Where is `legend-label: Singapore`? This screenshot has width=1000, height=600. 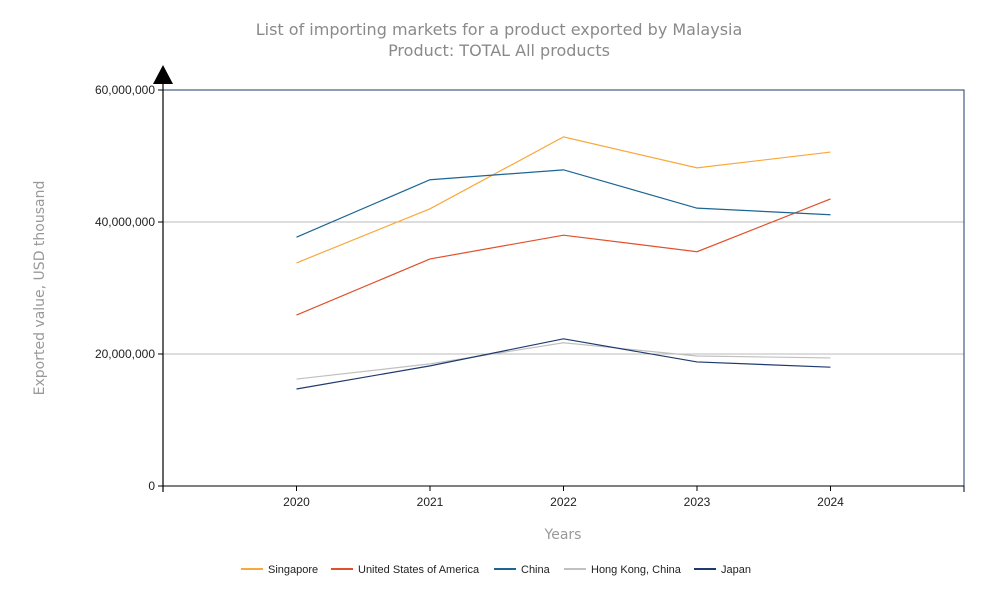 legend-label: Singapore is located at coordinates (293, 570).